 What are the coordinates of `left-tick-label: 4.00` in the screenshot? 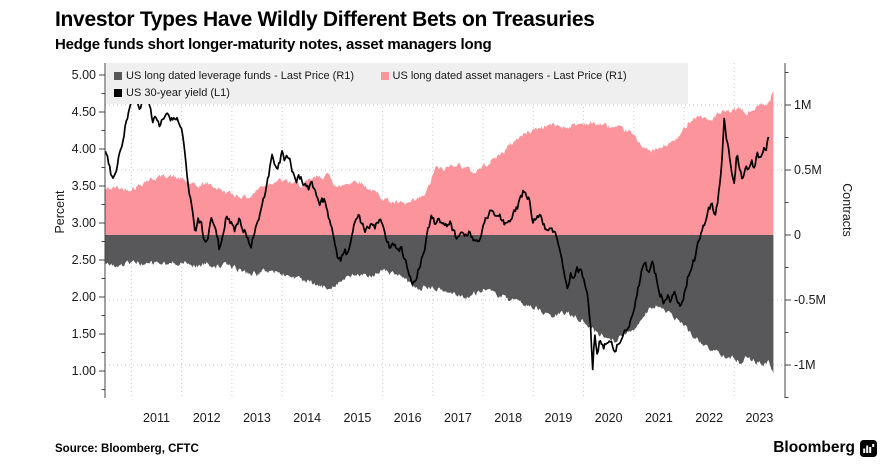 It's located at (84, 149).